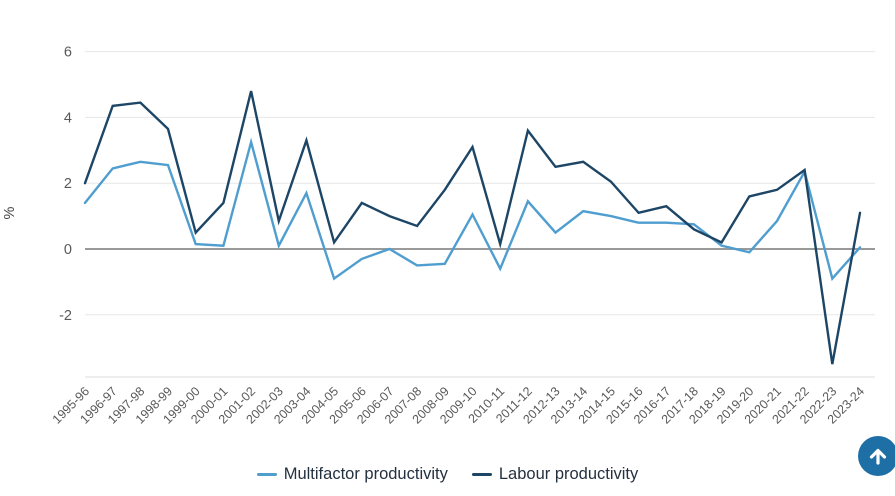  I want to click on legend-item-labour-productivity: Labour productivity, so click(555, 474).